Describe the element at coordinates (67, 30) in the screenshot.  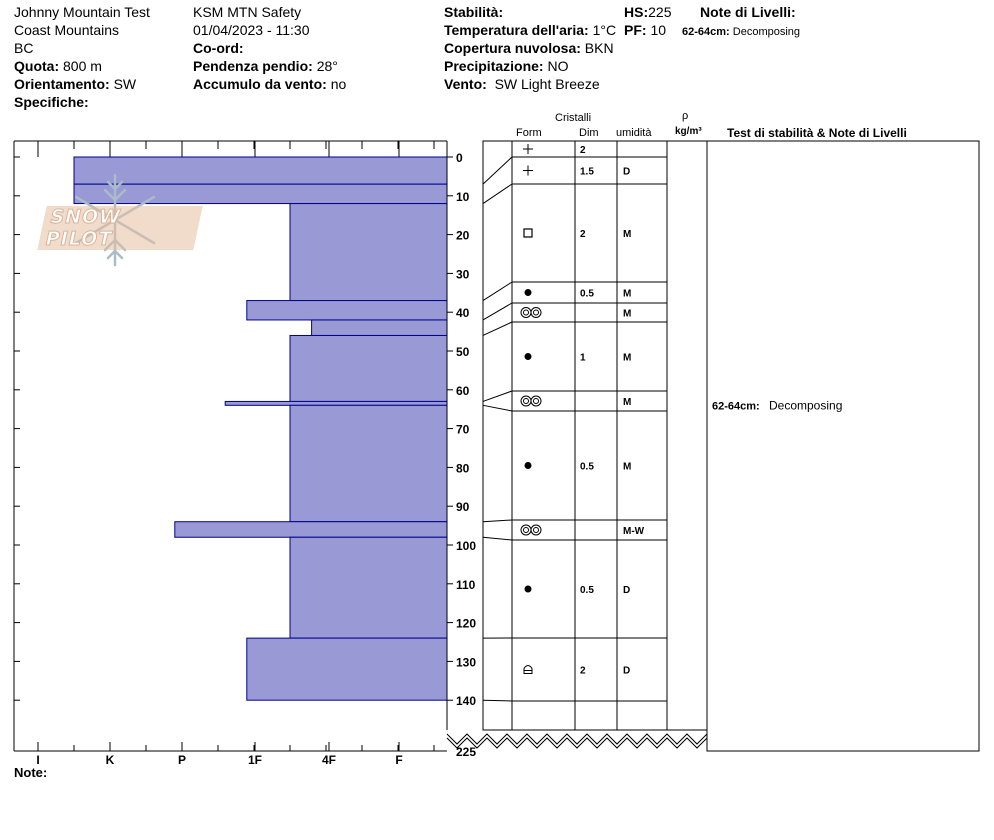
I see `mountain-range: Coast Mountains` at that location.